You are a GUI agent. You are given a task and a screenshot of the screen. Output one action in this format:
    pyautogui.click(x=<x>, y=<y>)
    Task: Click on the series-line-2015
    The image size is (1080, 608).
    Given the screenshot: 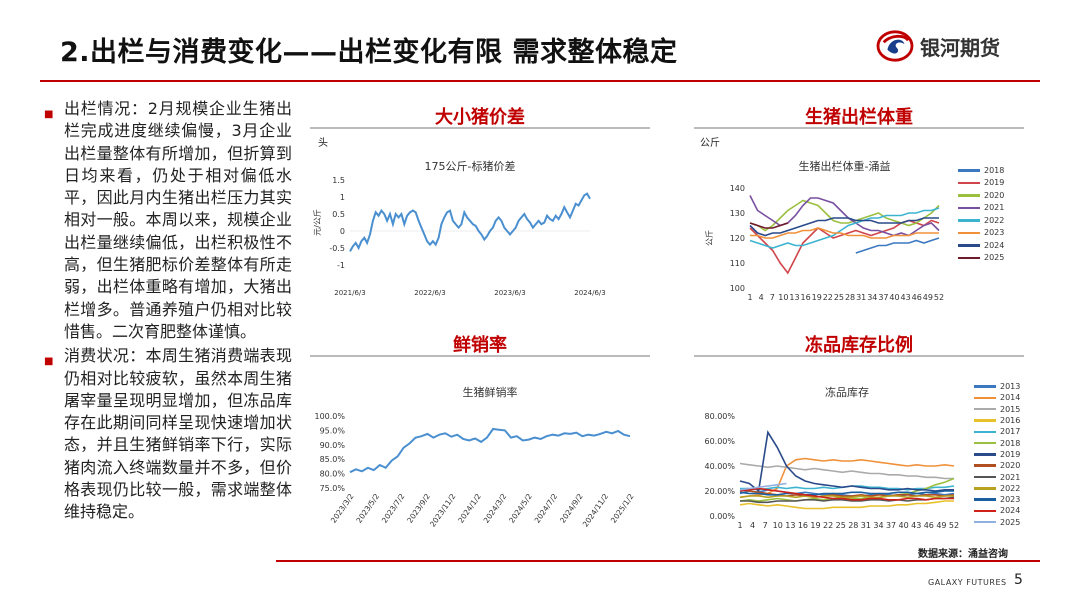 What is the action you would take?
    pyautogui.click(x=846, y=471)
    